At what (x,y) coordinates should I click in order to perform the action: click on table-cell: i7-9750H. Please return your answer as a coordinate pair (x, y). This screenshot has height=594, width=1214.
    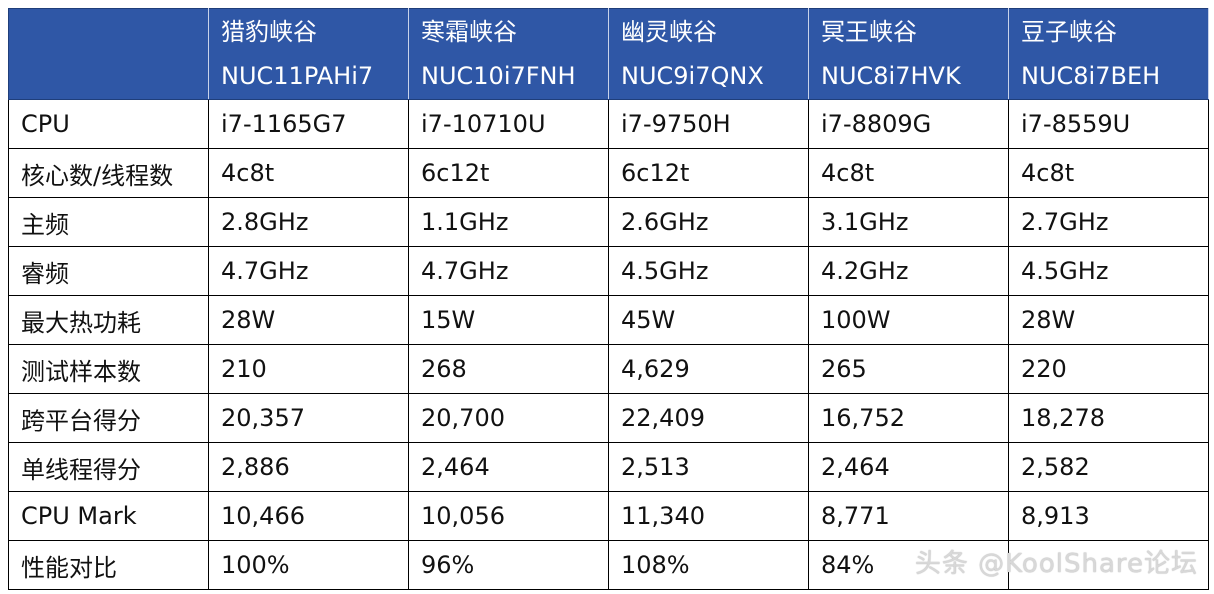
    Looking at the image, I should click on (708, 124).